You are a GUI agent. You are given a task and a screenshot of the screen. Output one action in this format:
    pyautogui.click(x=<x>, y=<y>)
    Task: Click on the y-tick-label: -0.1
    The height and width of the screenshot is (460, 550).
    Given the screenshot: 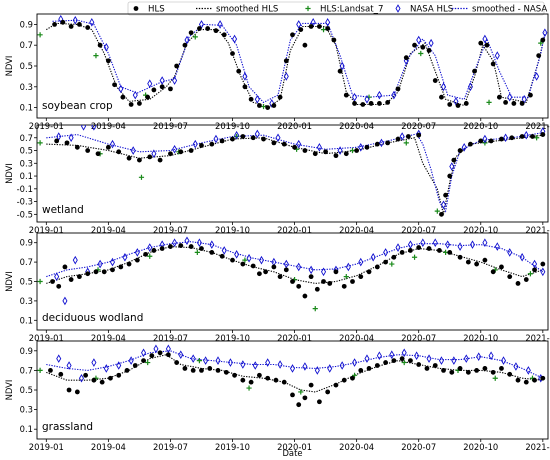 What is the action you would take?
    pyautogui.click(x=25, y=189)
    